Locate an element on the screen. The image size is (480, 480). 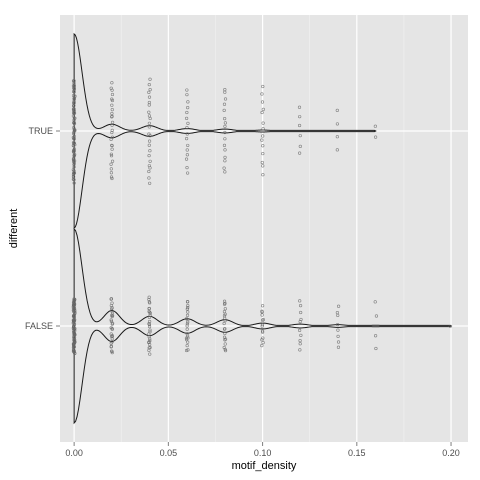
x-tick-label: 0.20 is located at coordinates (451, 453).